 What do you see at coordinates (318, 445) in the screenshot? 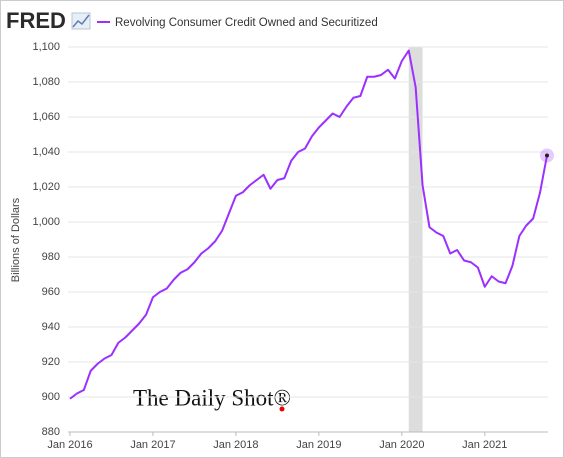
I see `x-tick-label: Jan 2019` at bounding box center [318, 445].